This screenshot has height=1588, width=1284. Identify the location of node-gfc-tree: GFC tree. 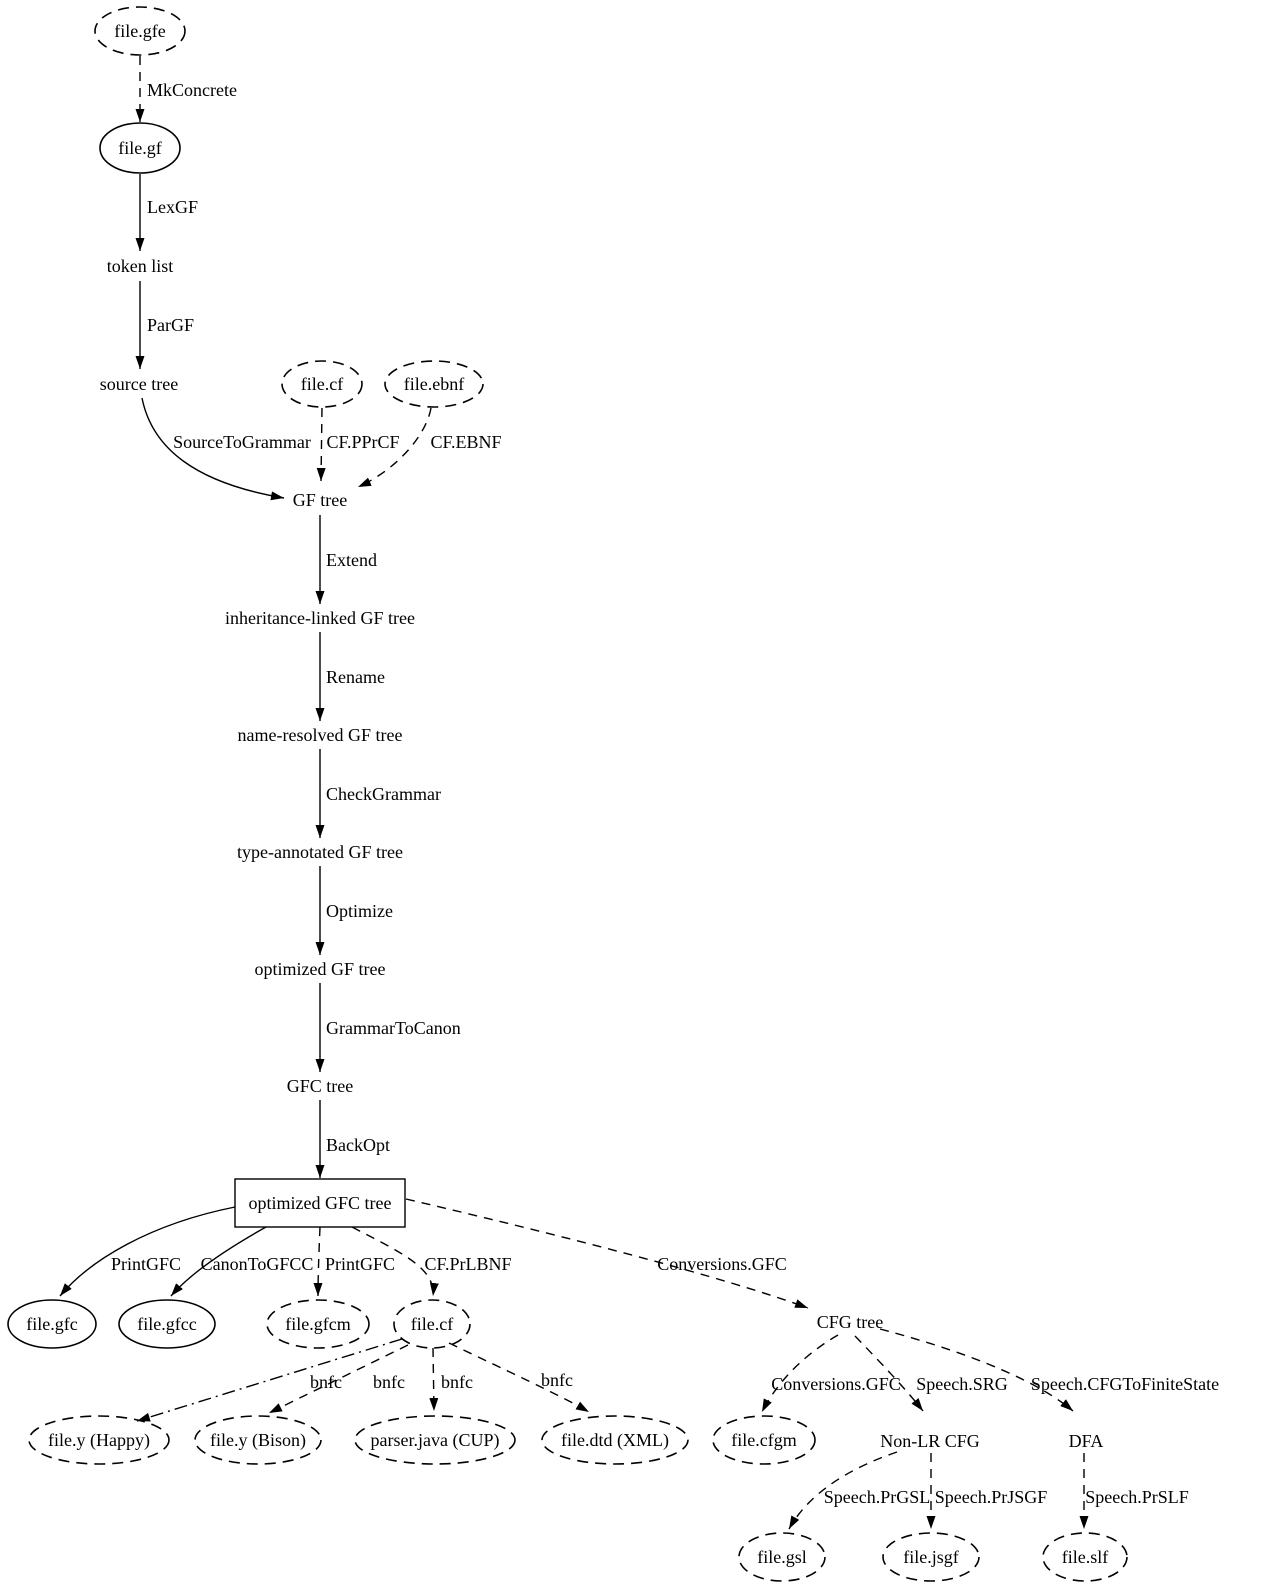
(320, 1086).